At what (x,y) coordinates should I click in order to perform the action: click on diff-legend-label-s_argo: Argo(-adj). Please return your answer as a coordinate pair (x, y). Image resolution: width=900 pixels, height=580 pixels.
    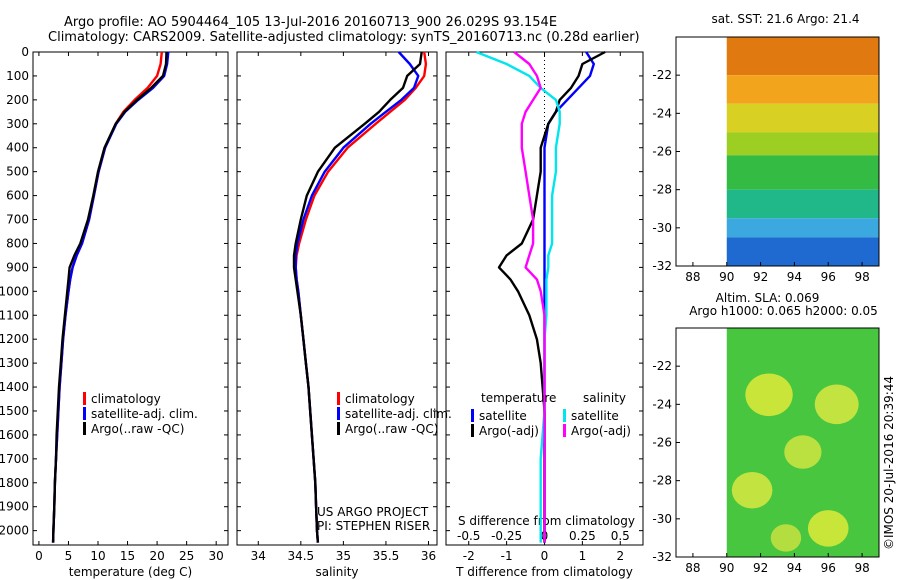
    Looking at the image, I should click on (601, 431).